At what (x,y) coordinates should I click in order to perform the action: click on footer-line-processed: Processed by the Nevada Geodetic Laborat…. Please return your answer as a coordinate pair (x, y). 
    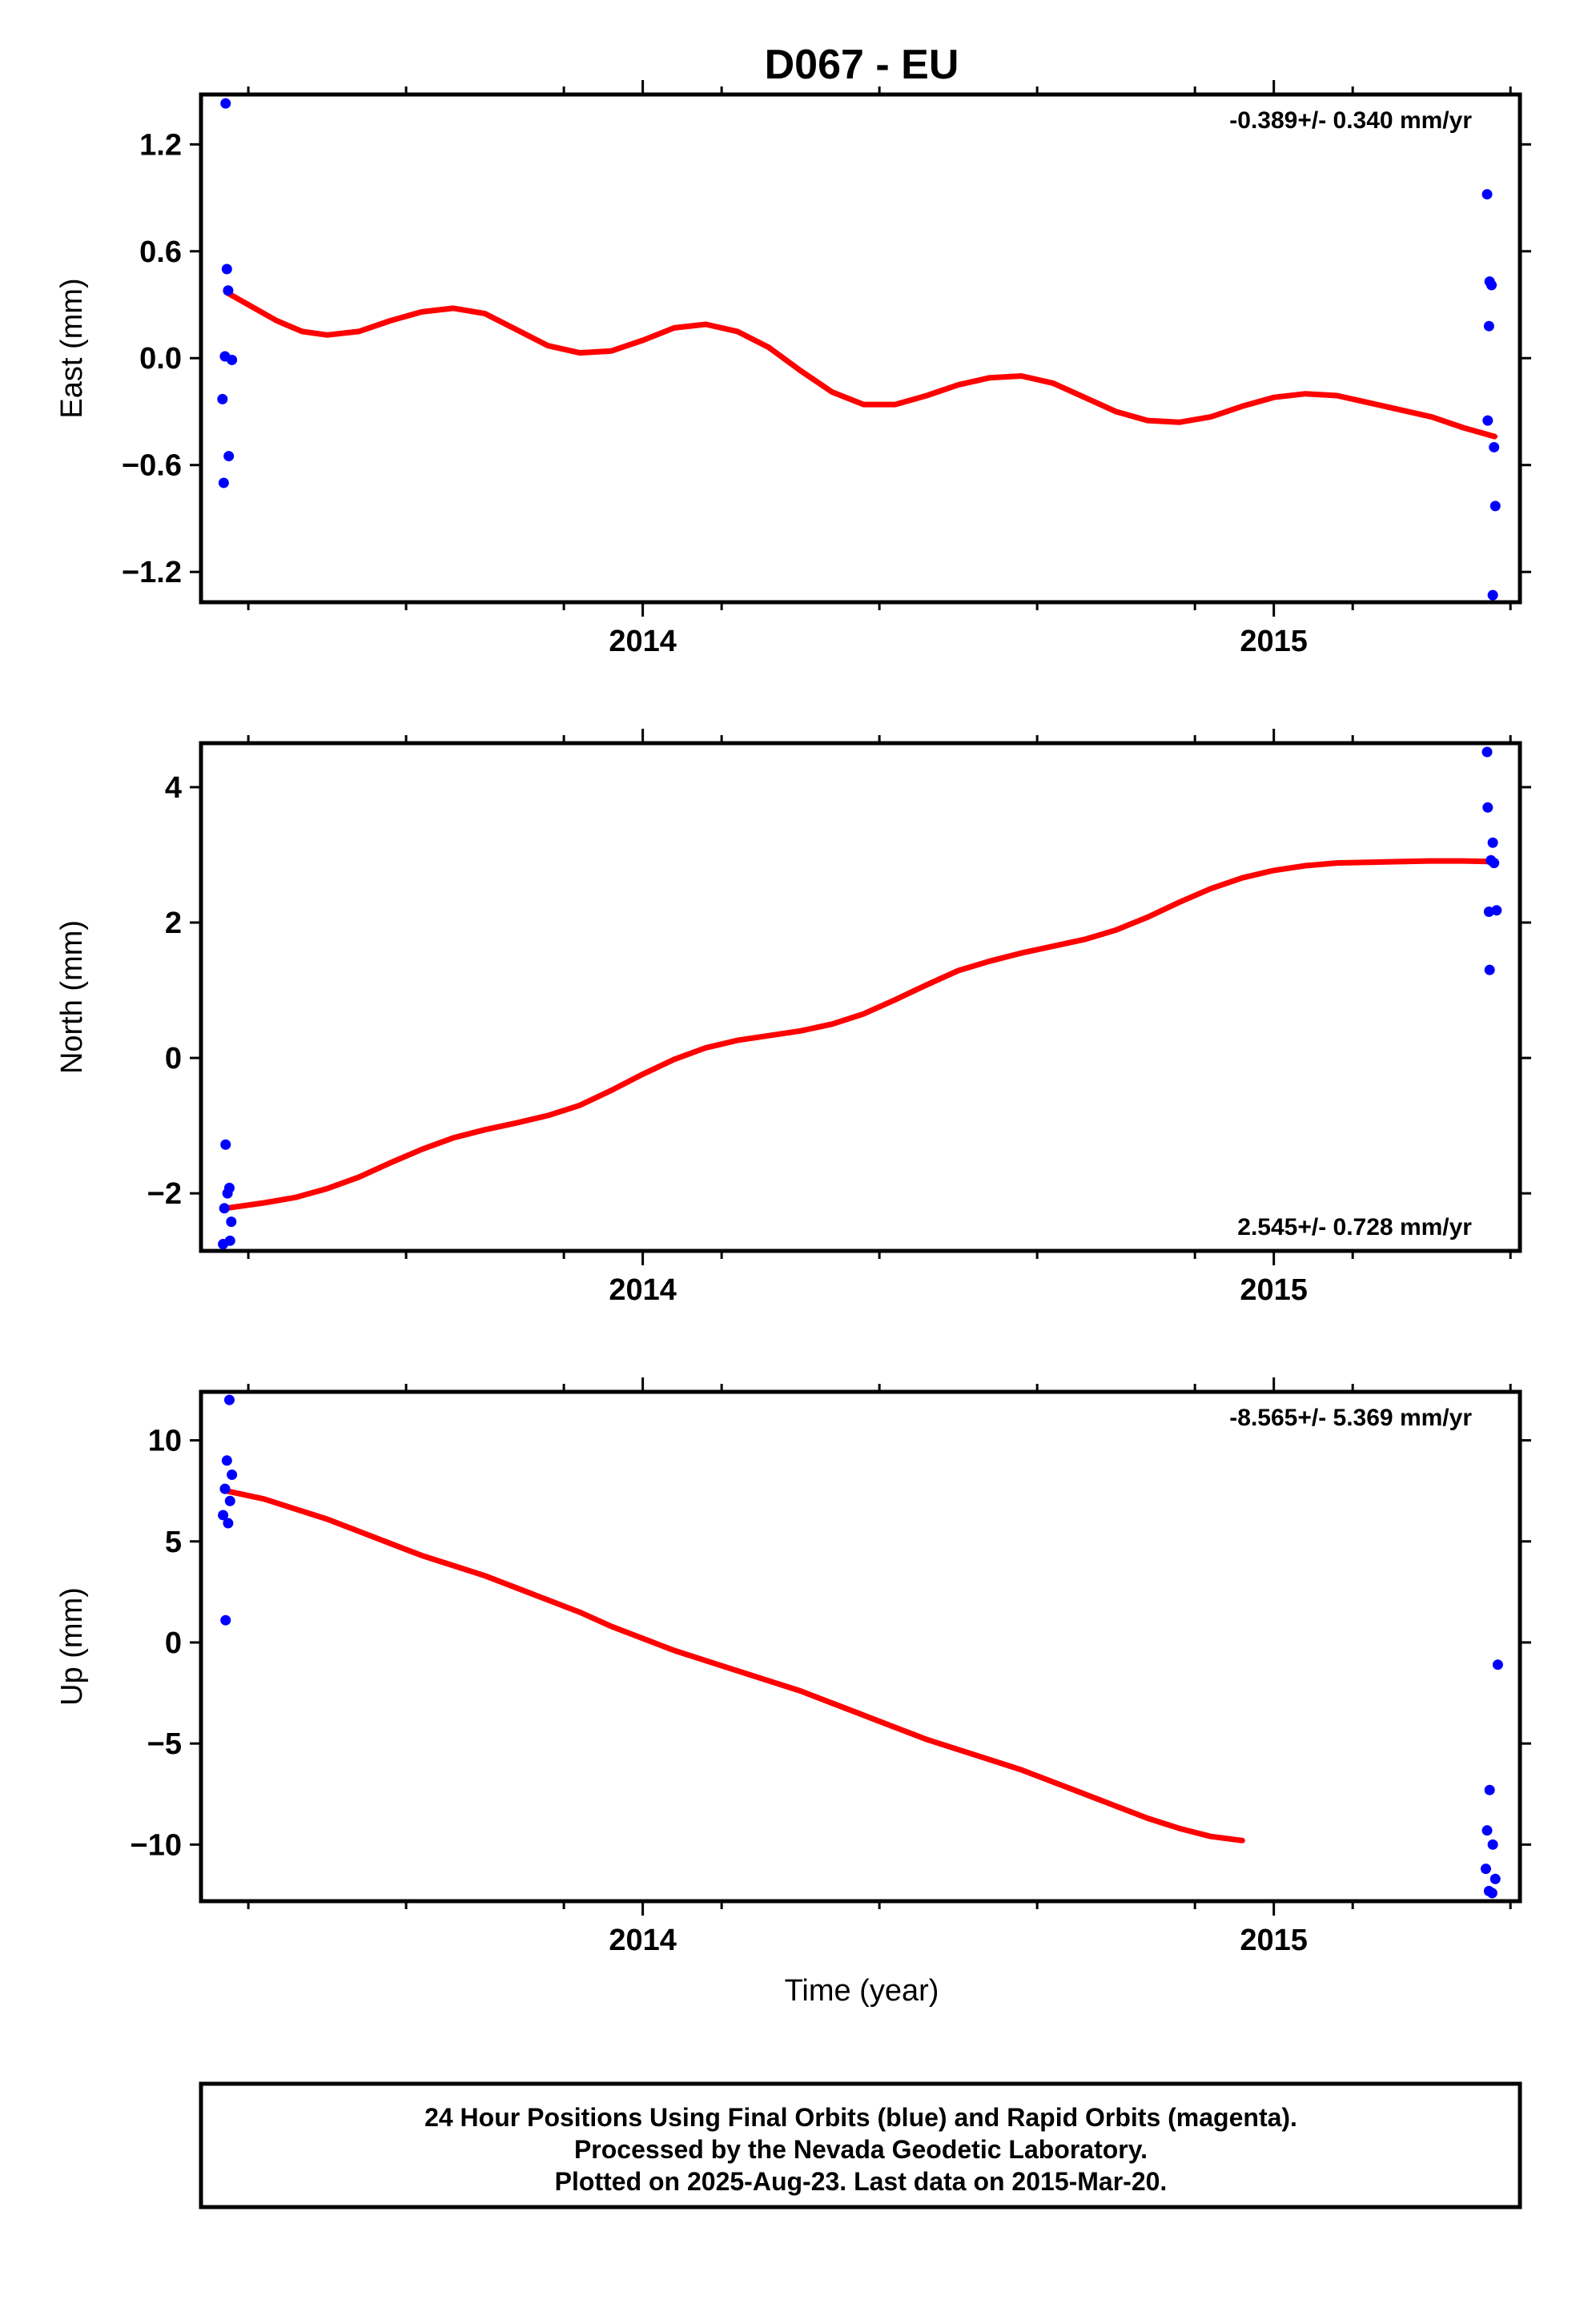
    Looking at the image, I should click on (861, 2150).